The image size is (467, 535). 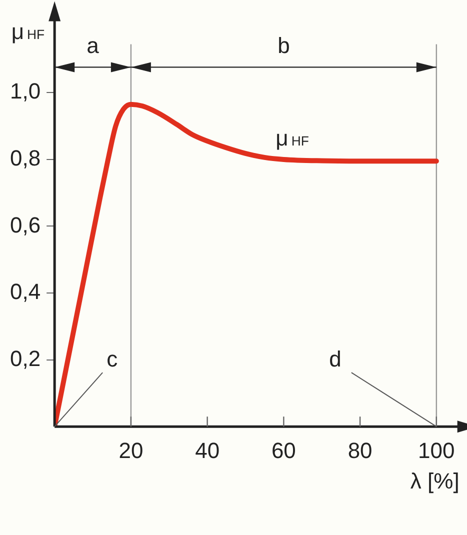 What do you see at coordinates (283, 450) in the screenshot?
I see `x-tick-label: 60` at bounding box center [283, 450].